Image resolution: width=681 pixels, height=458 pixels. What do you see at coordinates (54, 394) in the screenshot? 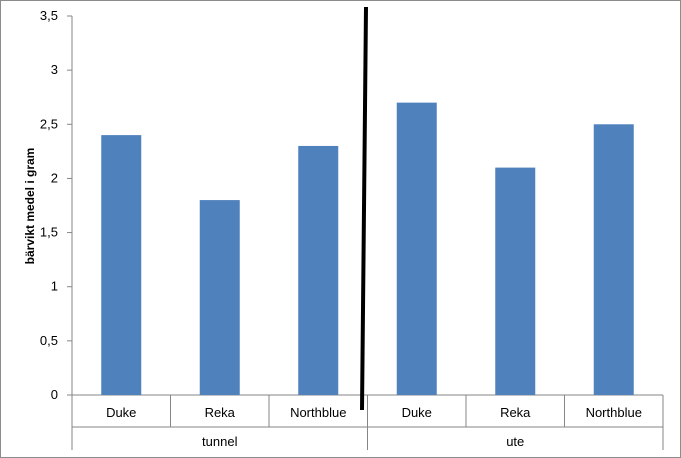
I see `y-tick-label: 0` at bounding box center [54, 394].